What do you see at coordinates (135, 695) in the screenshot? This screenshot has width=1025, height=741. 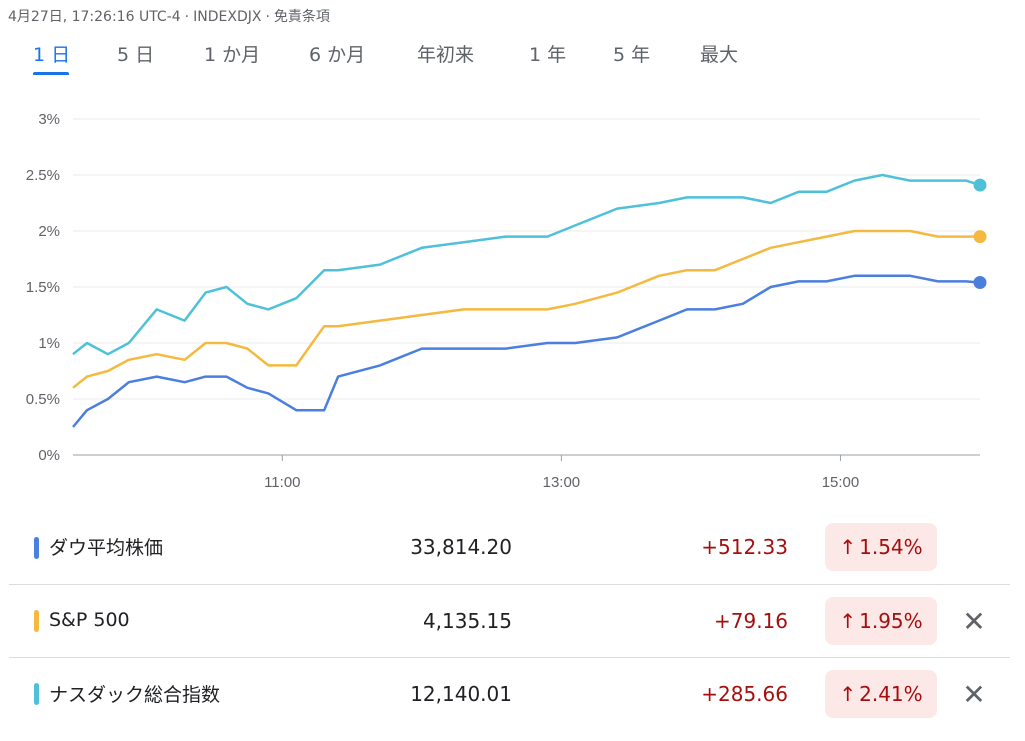 I see `index-name: ナスダック総合指数` at bounding box center [135, 695].